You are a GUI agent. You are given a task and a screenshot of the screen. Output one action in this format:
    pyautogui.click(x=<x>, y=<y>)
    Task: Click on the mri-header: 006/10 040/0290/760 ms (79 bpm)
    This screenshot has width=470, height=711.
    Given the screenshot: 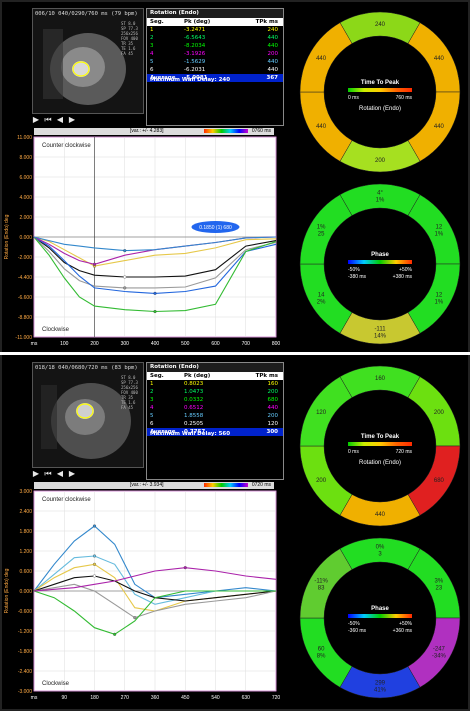 What is the action you would take?
    pyautogui.click(x=86, y=14)
    